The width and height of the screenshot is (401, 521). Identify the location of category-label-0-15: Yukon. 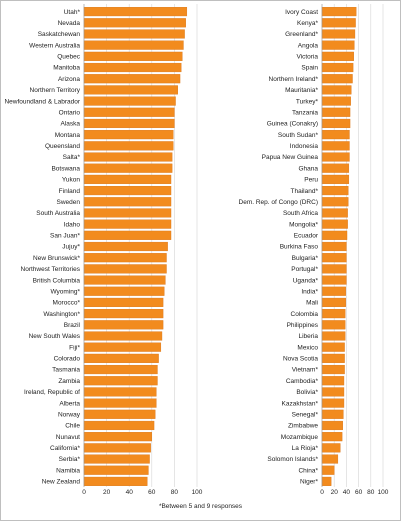
(71, 180).